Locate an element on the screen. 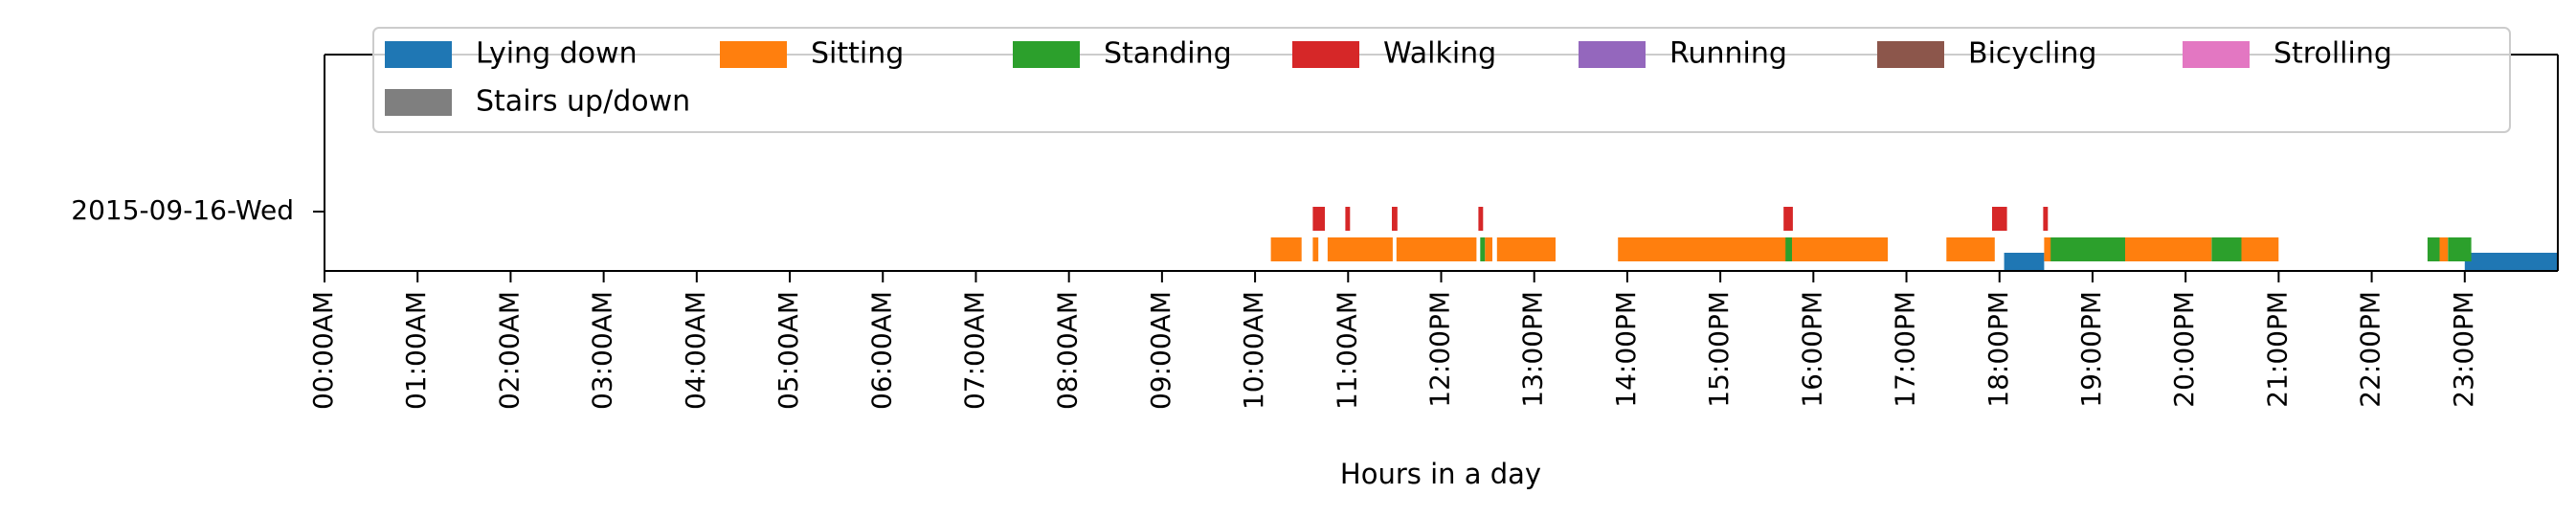 Image resolution: width=2576 pixels, height=517 pixels. legend-label: Lying down is located at coordinates (557, 54).